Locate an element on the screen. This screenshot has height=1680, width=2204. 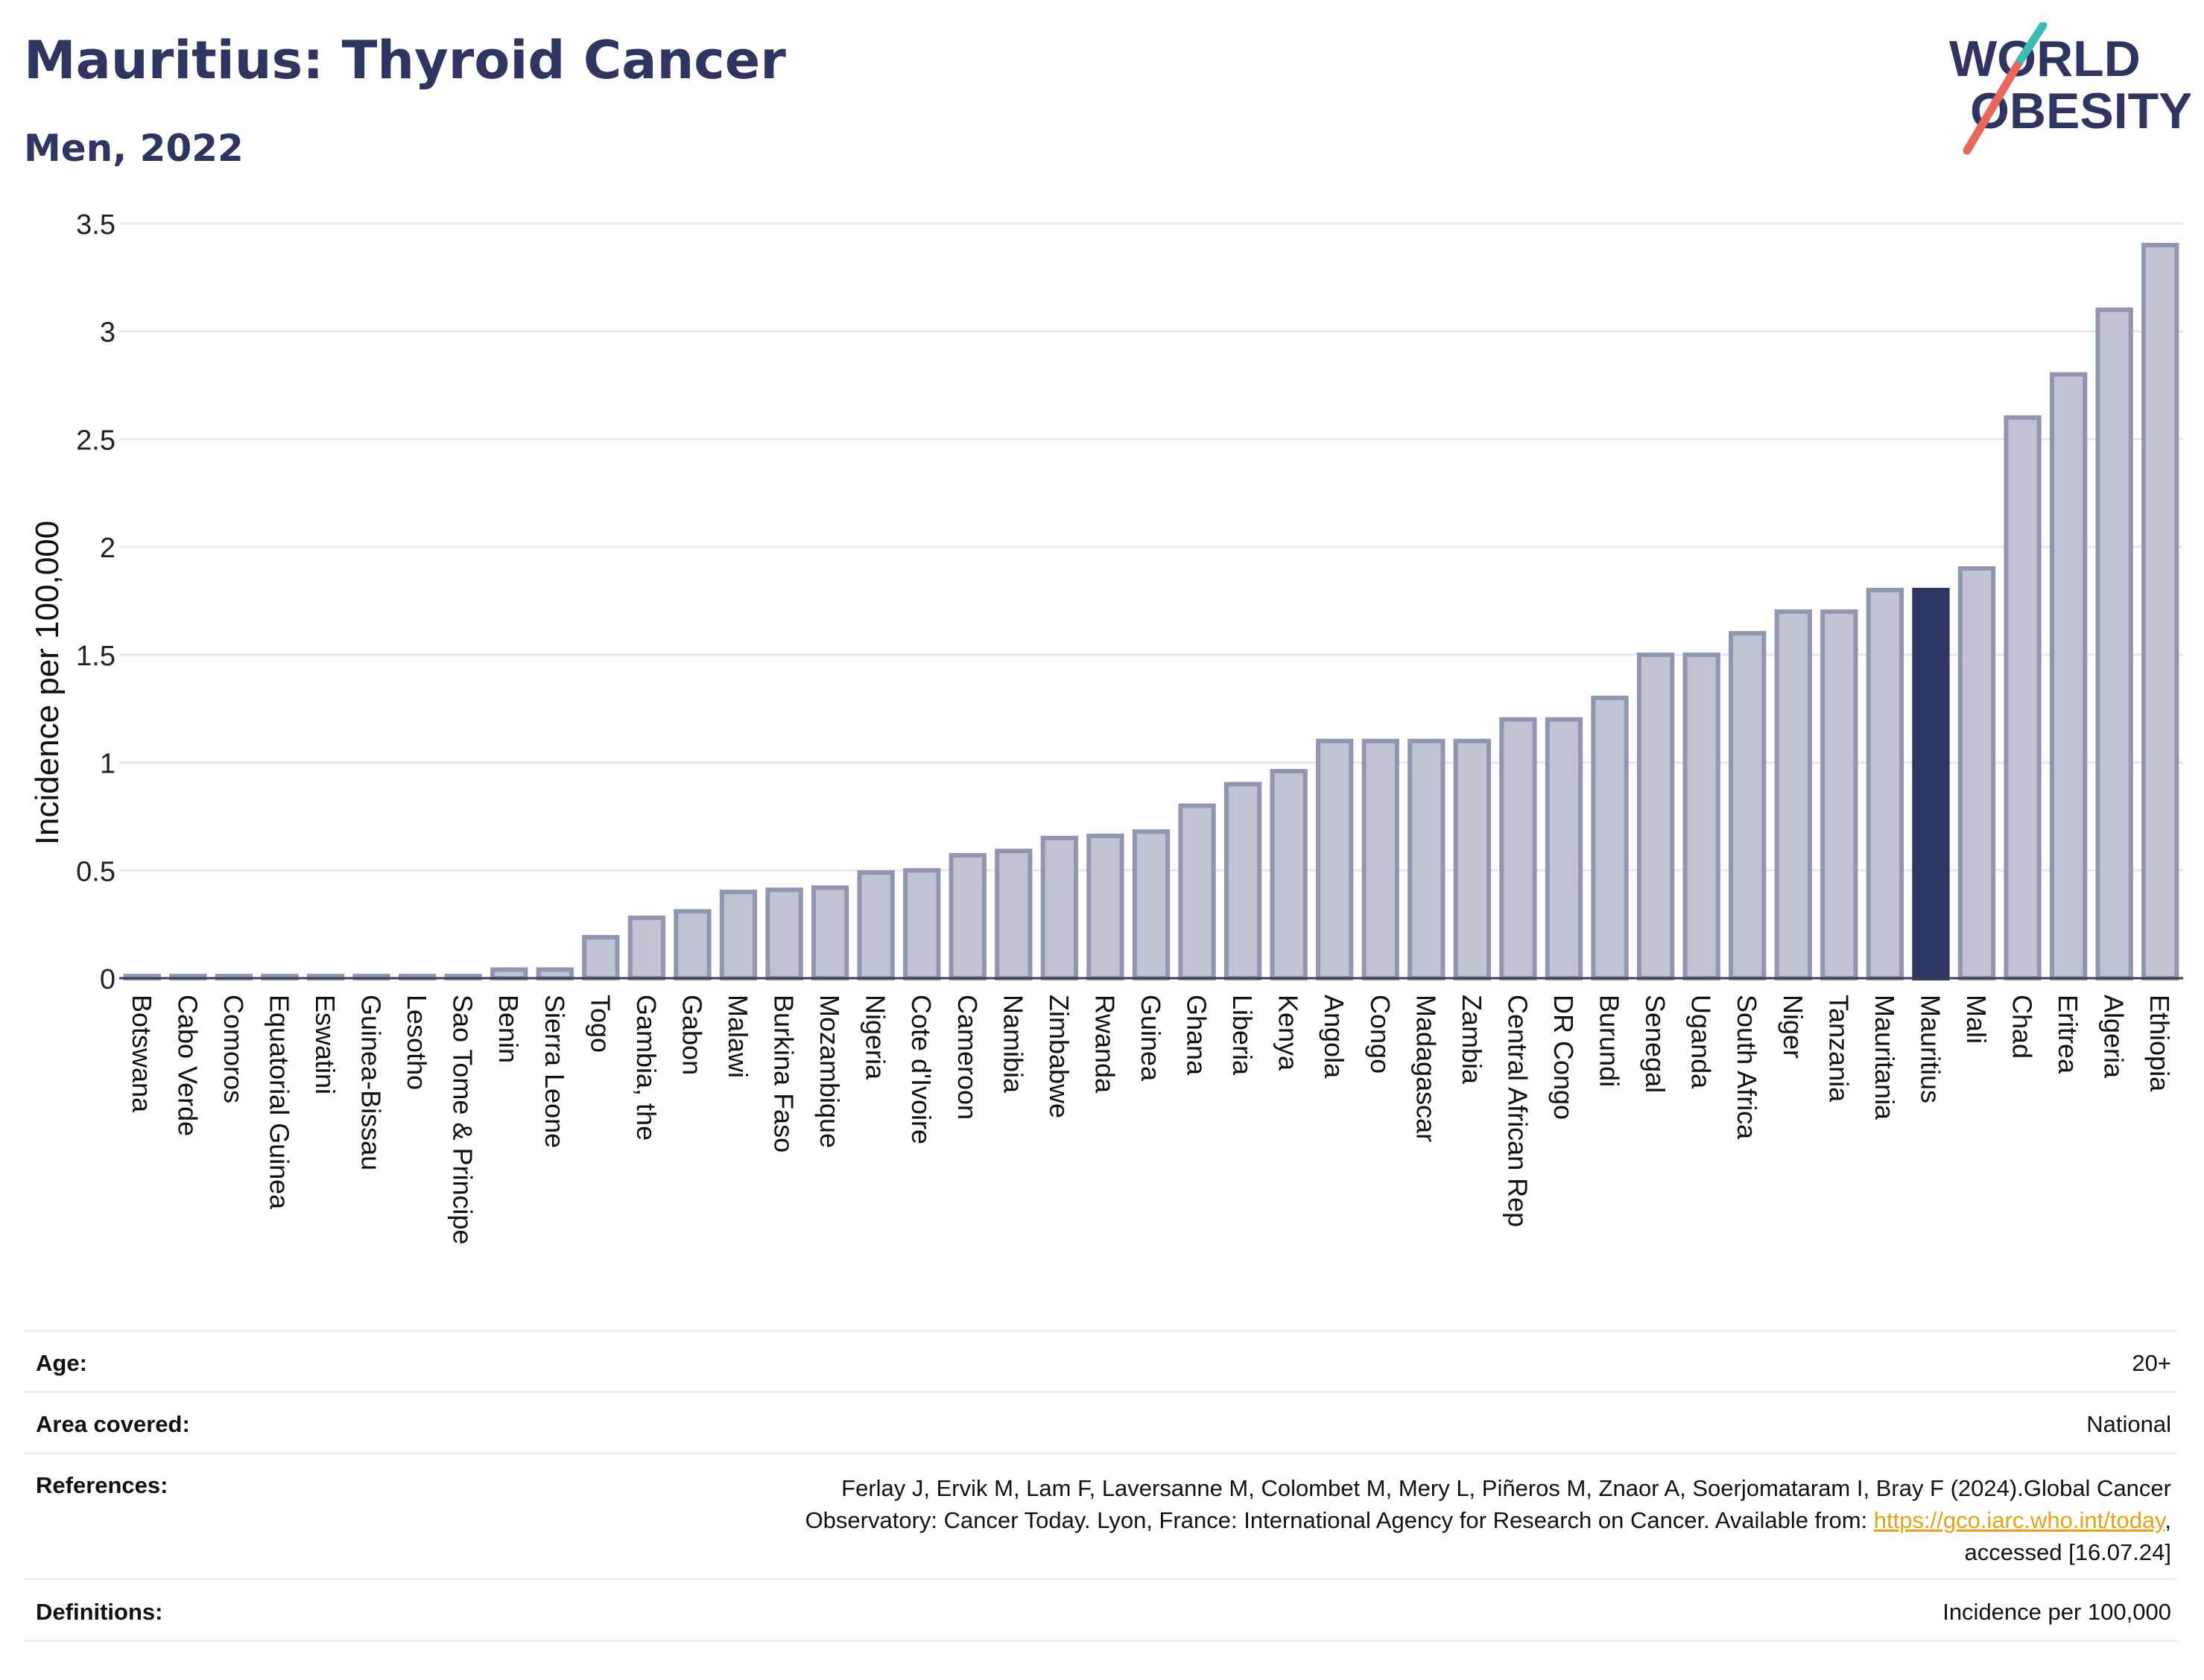
x-tick-label: Uganda is located at coordinates (1701, 1042).